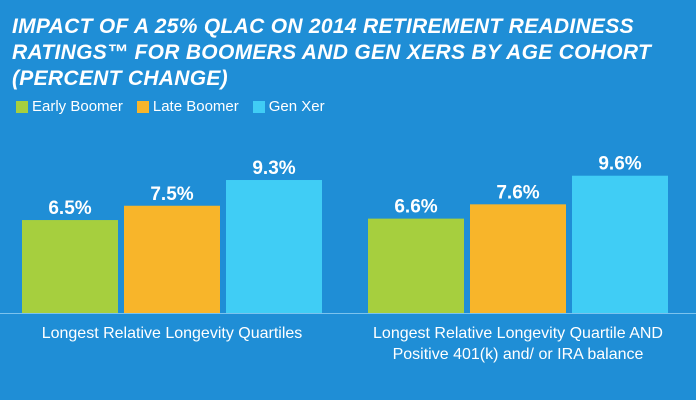  I want to click on legend-item-2: Gen Xer, so click(288, 106).